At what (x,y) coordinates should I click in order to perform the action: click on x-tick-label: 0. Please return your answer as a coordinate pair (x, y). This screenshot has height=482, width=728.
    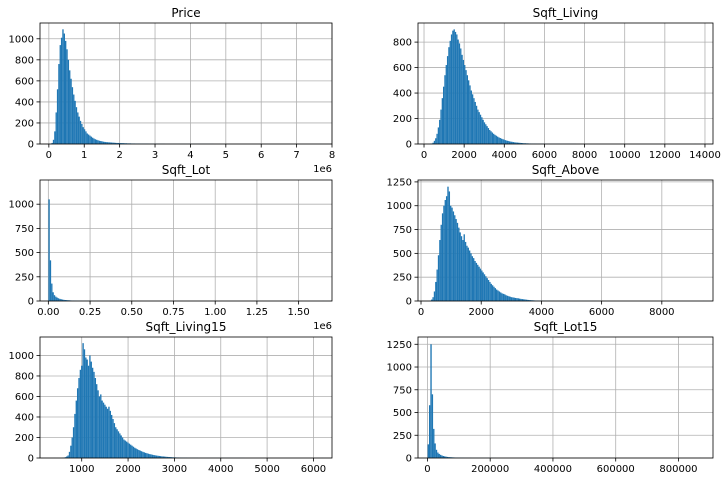
    Looking at the image, I should click on (421, 312).